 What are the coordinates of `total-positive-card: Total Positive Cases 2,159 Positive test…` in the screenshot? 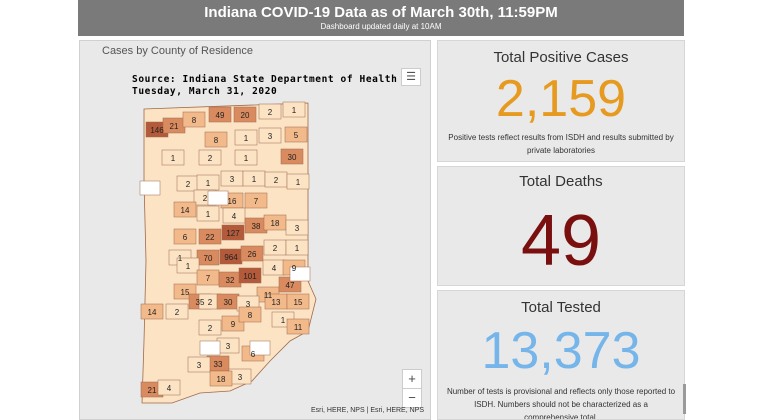 It's located at (561, 101).